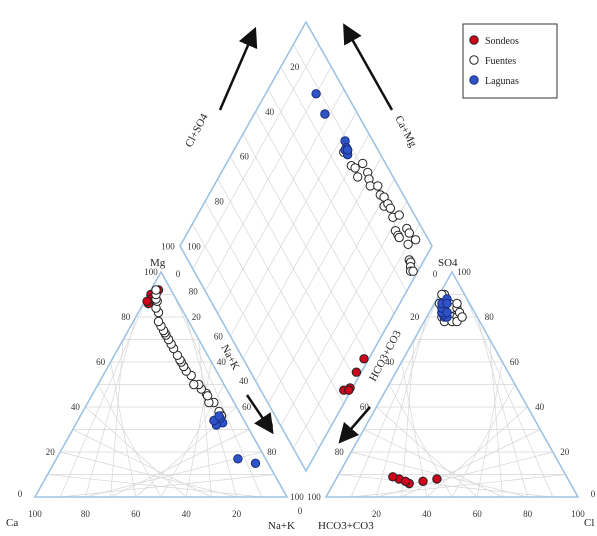  What do you see at coordinates (448, 263) in the screenshot?
I see `label-so4: SO4` at bounding box center [448, 263].